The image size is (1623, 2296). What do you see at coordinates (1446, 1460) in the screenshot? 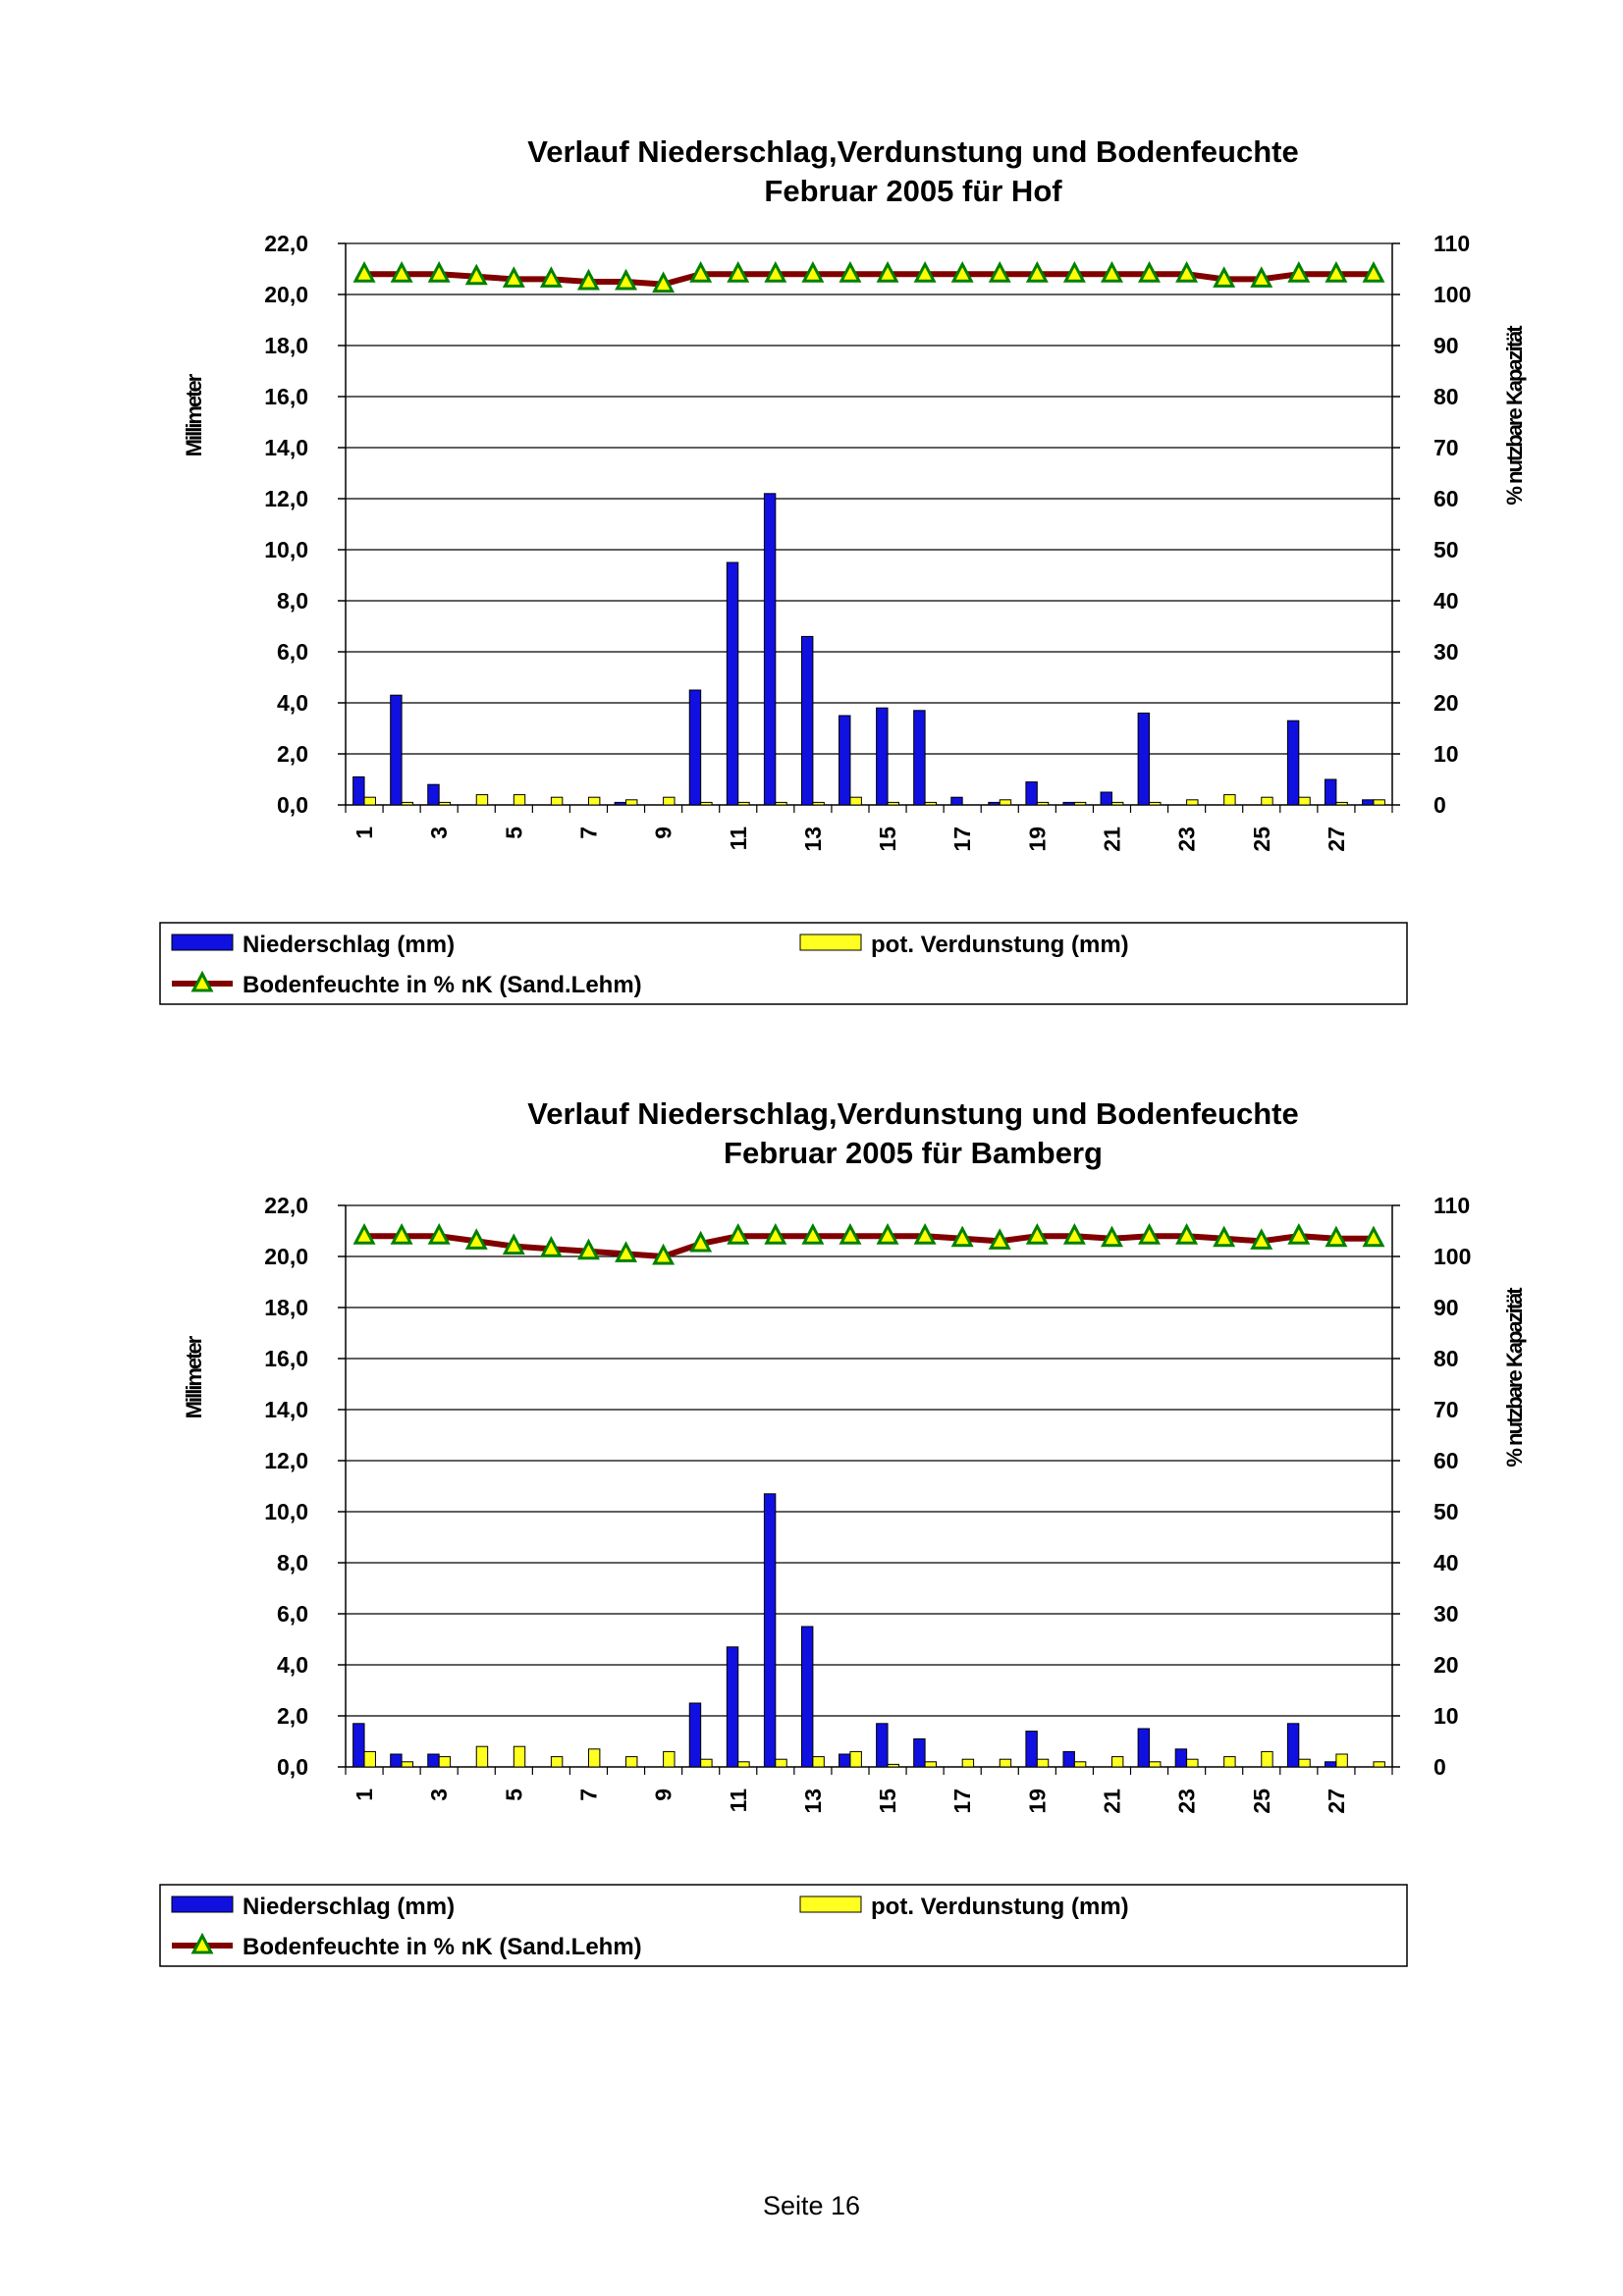
I see `y2-tick-label: 60` at bounding box center [1446, 1460].